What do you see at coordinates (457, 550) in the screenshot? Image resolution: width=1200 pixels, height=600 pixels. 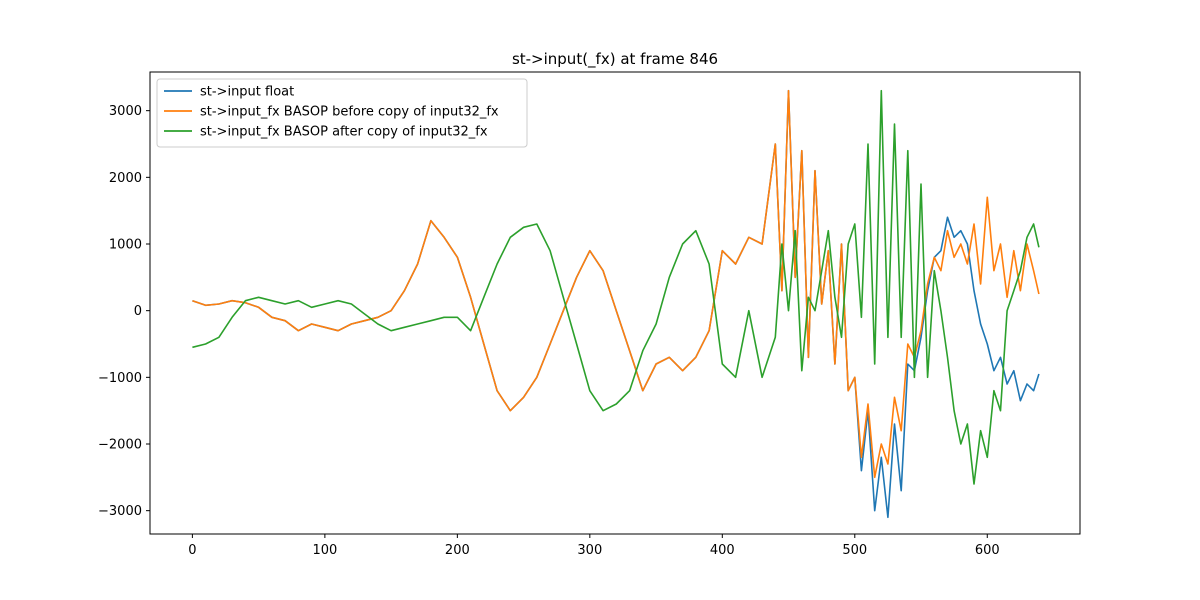 I see `x-tick-label: 200` at bounding box center [457, 550].